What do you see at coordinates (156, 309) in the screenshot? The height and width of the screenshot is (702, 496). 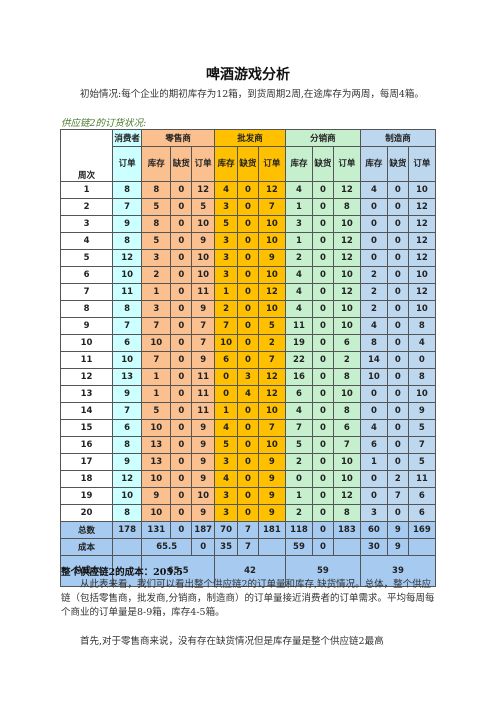 I see `table-cell: 3` at bounding box center [156, 309].